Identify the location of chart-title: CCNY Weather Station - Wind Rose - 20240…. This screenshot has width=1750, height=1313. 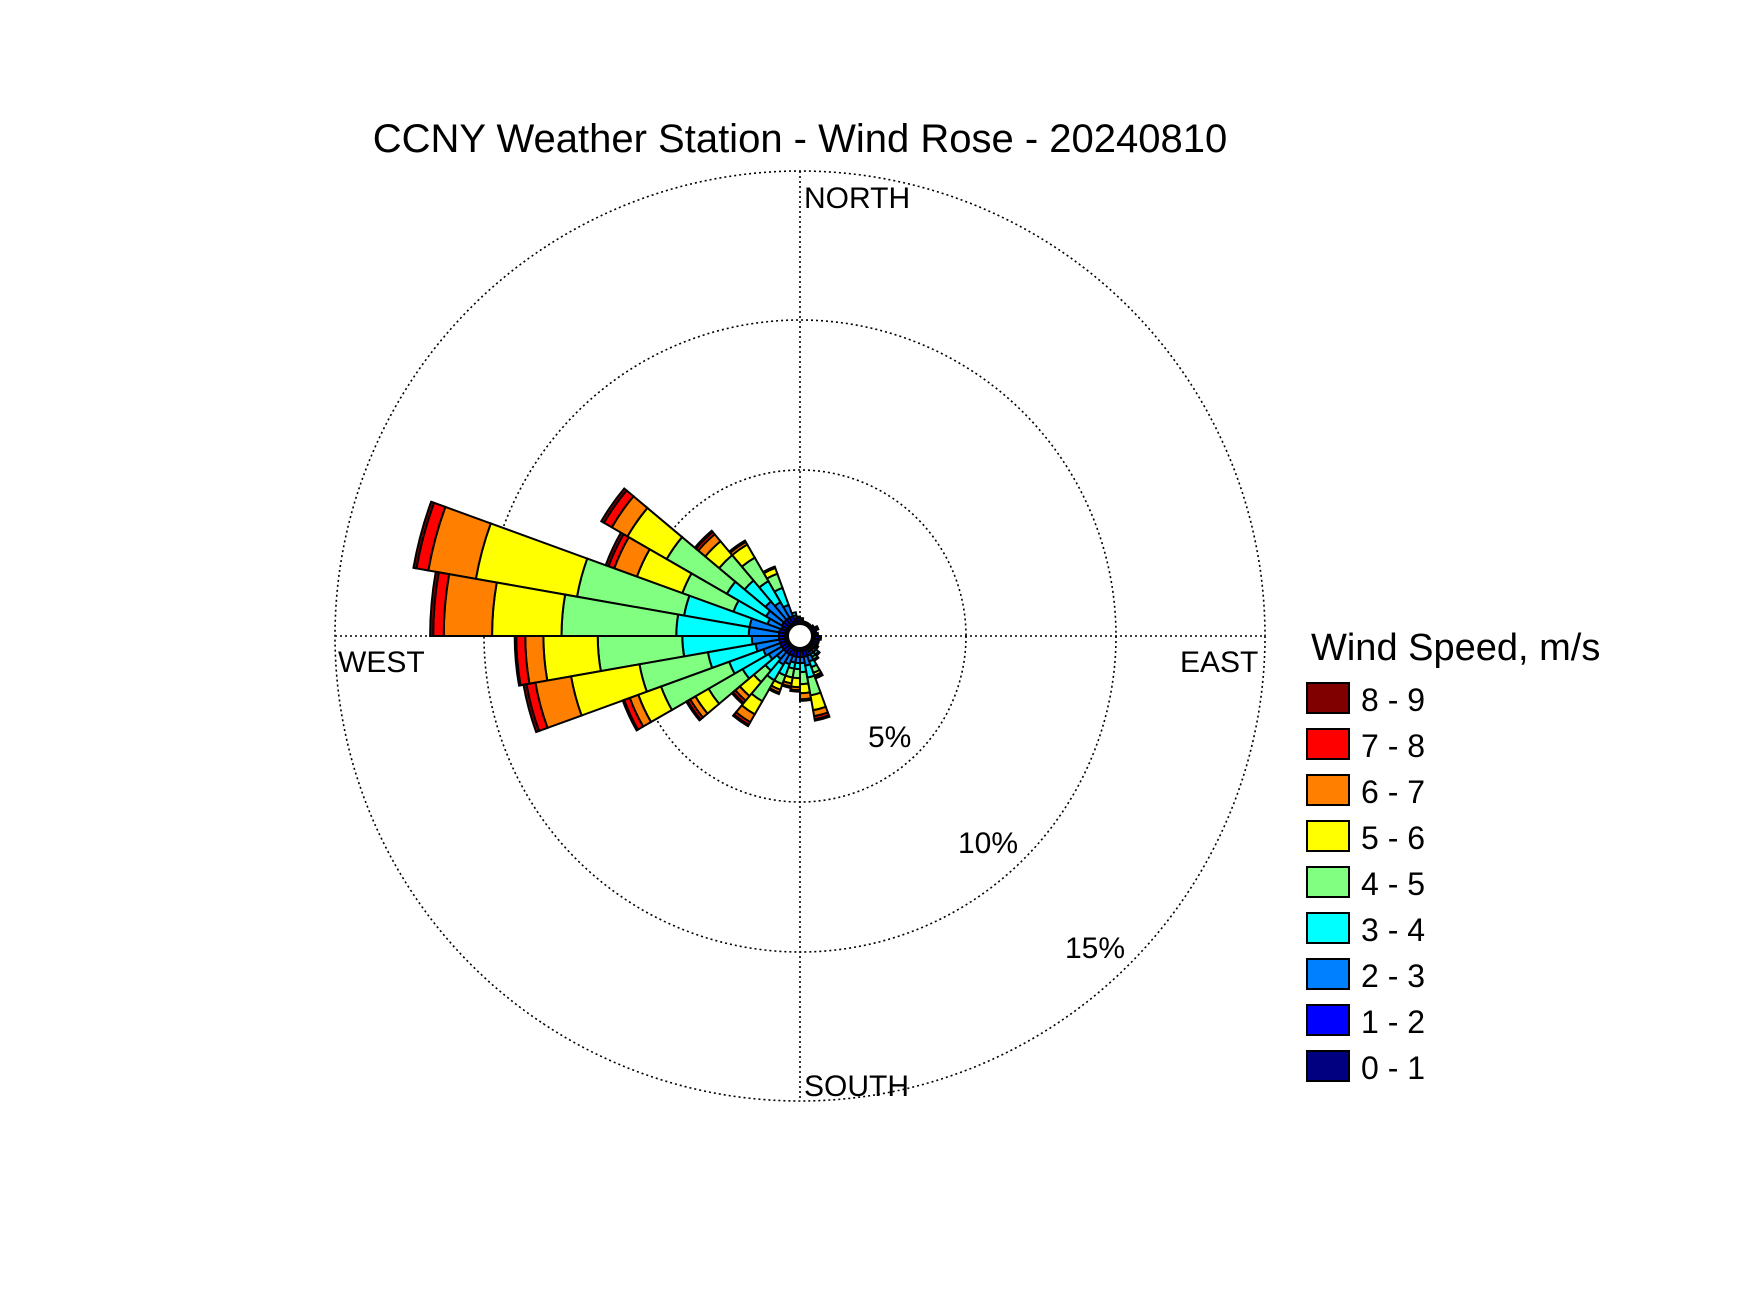
(800, 139).